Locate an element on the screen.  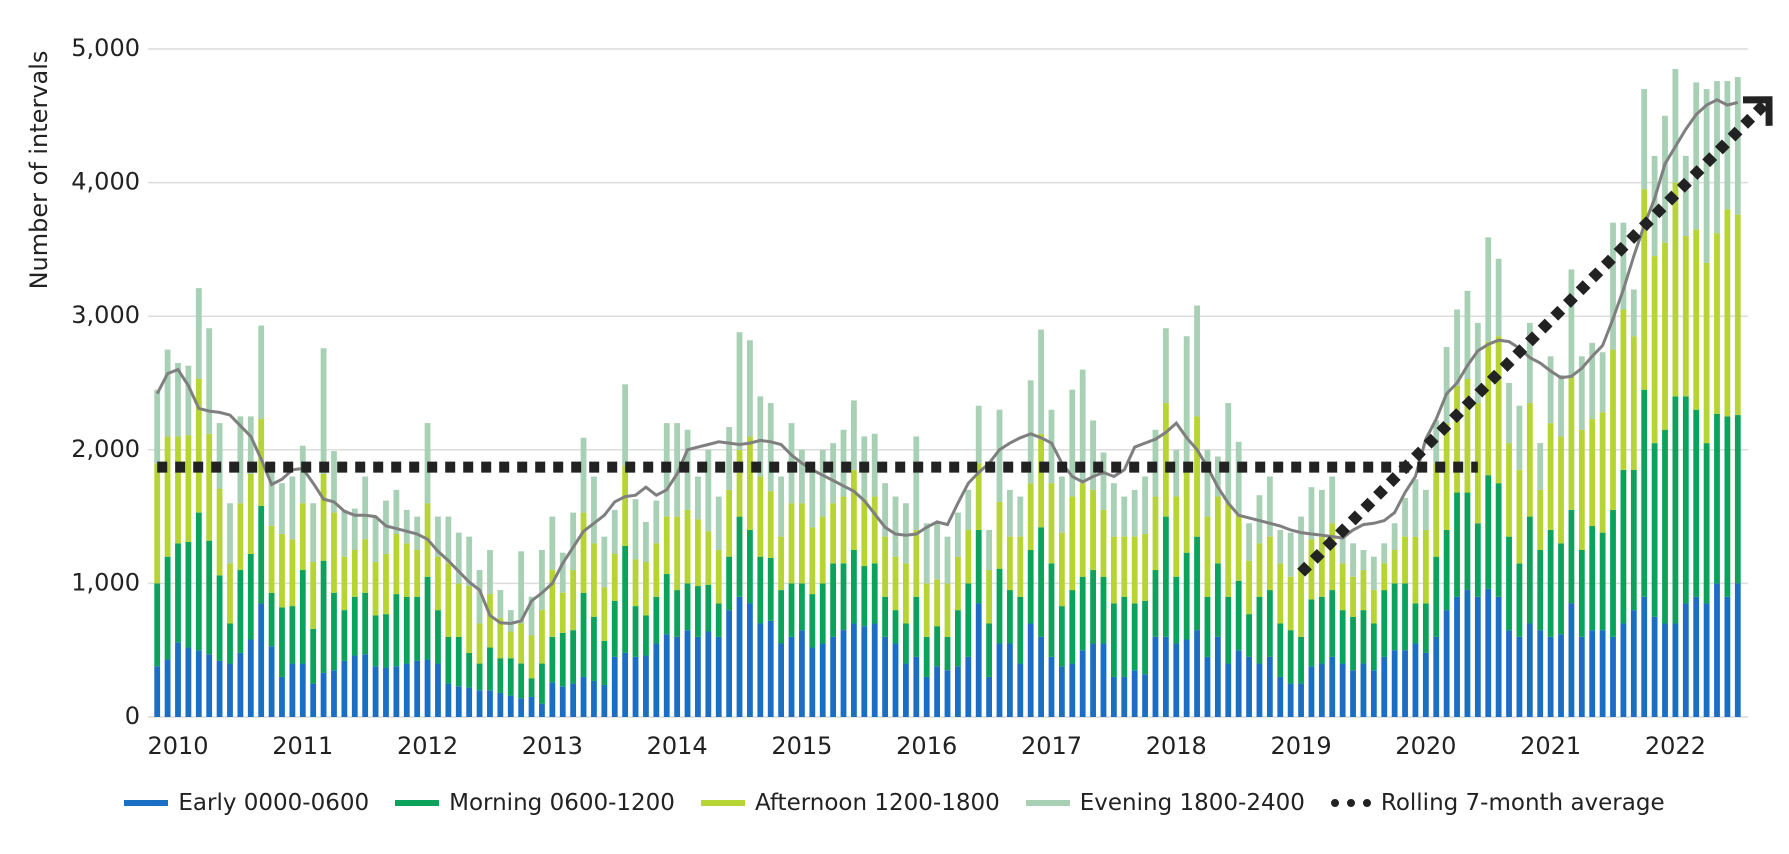
legend-label: Rolling 7-month average is located at coordinates (1522, 803).